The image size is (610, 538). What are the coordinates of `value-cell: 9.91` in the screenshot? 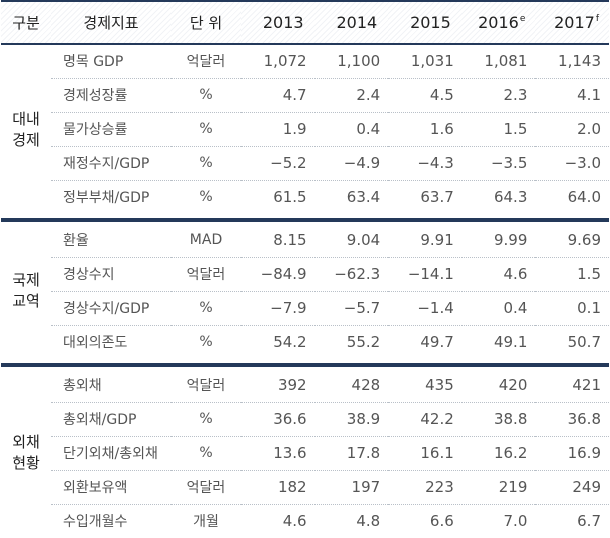 It's located at (425, 240).